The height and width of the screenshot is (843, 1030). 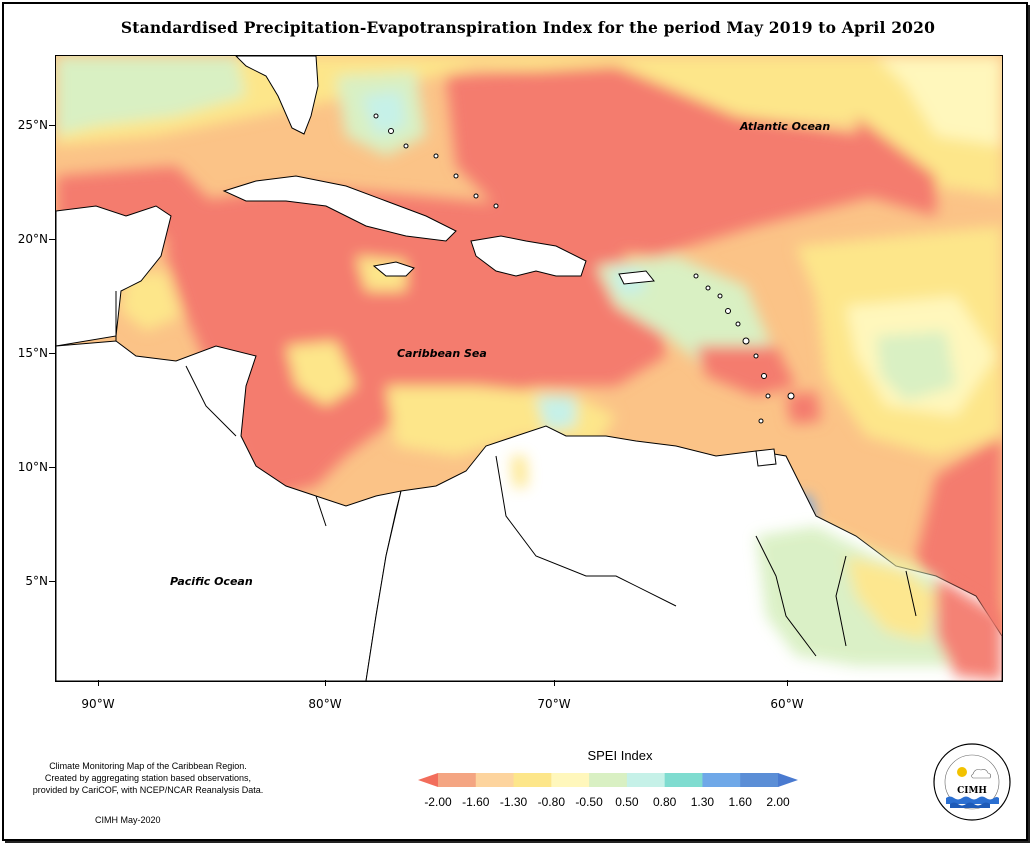 I want to click on y-tick-10n, so click(x=52, y=467).